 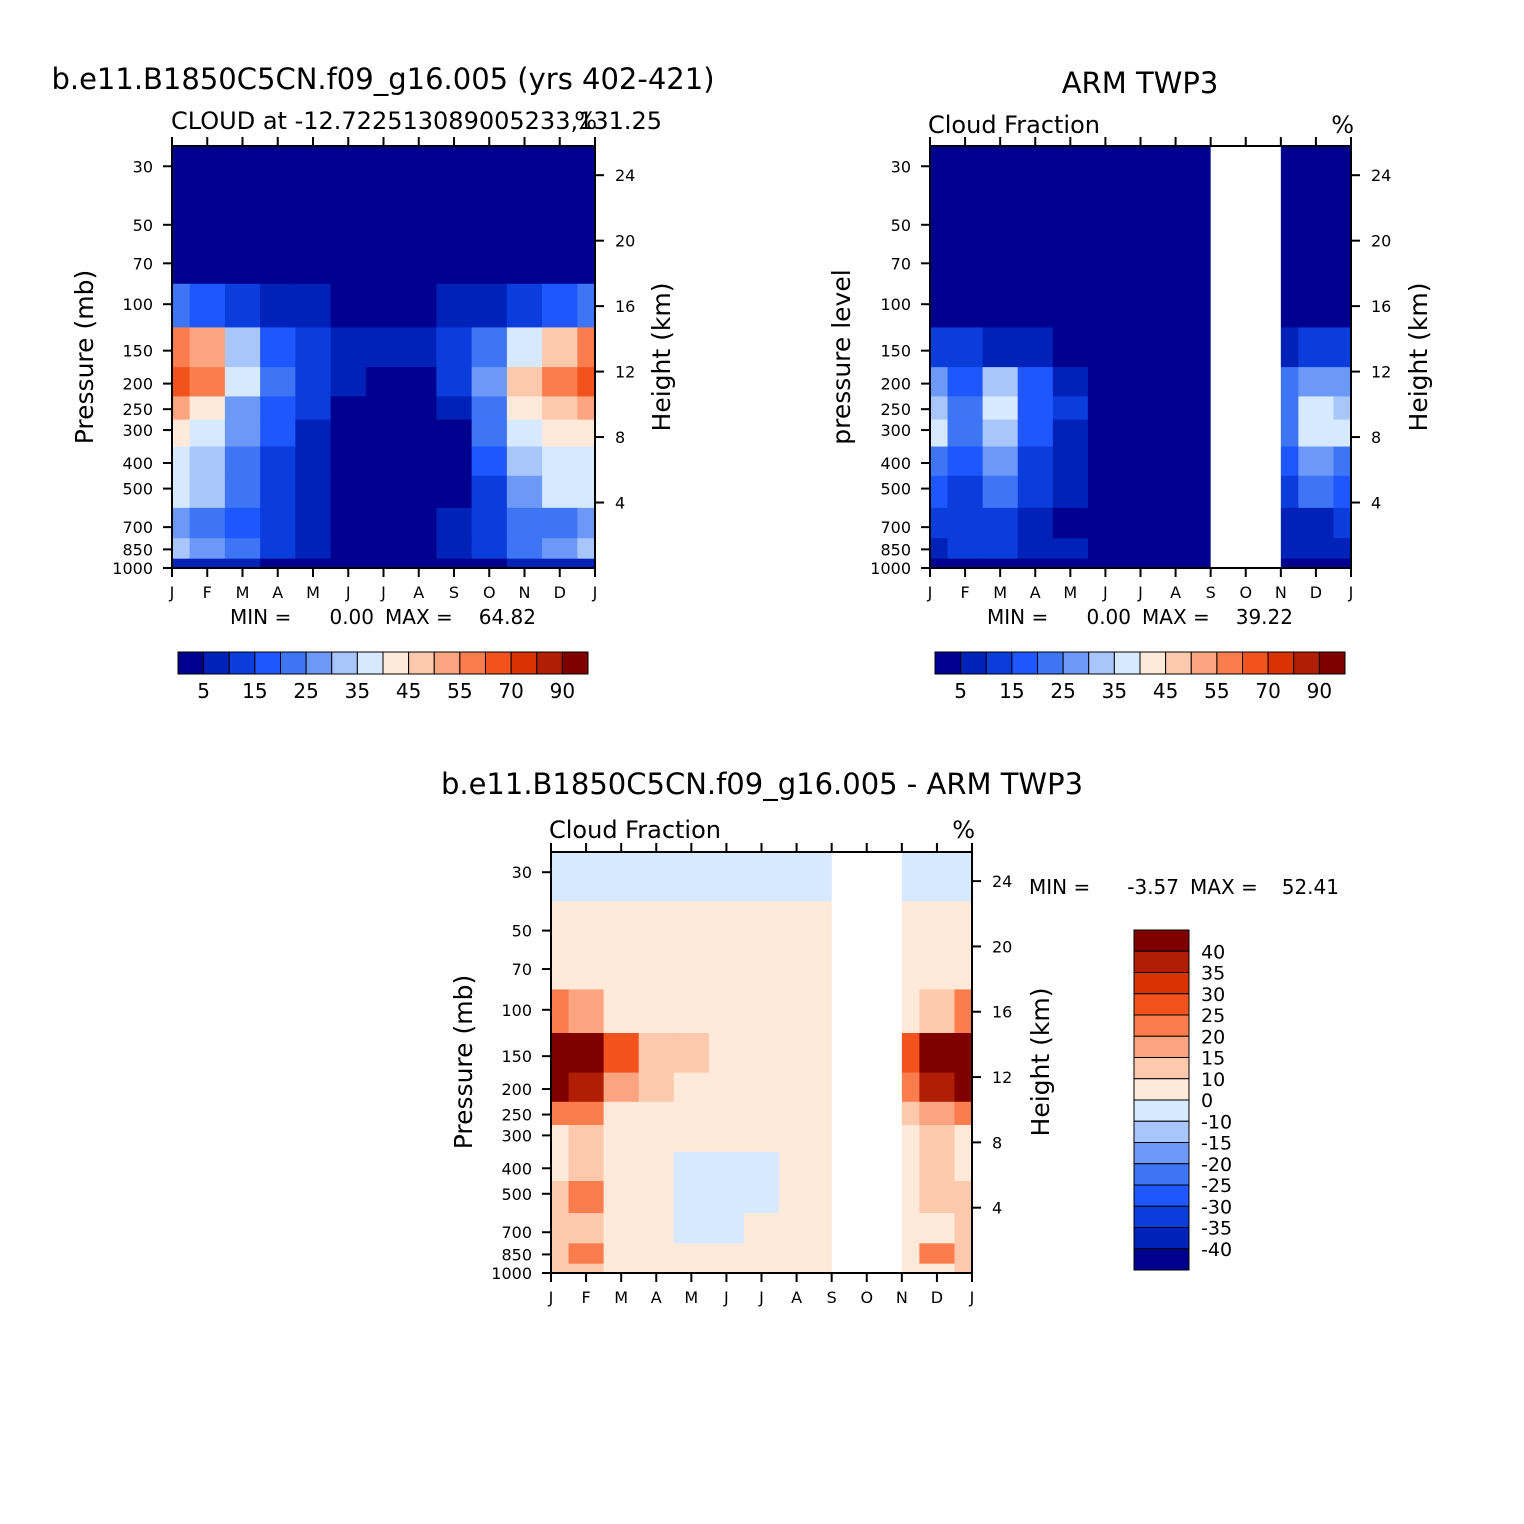 I want to click on colorbar-label: 90, so click(x=562, y=691).